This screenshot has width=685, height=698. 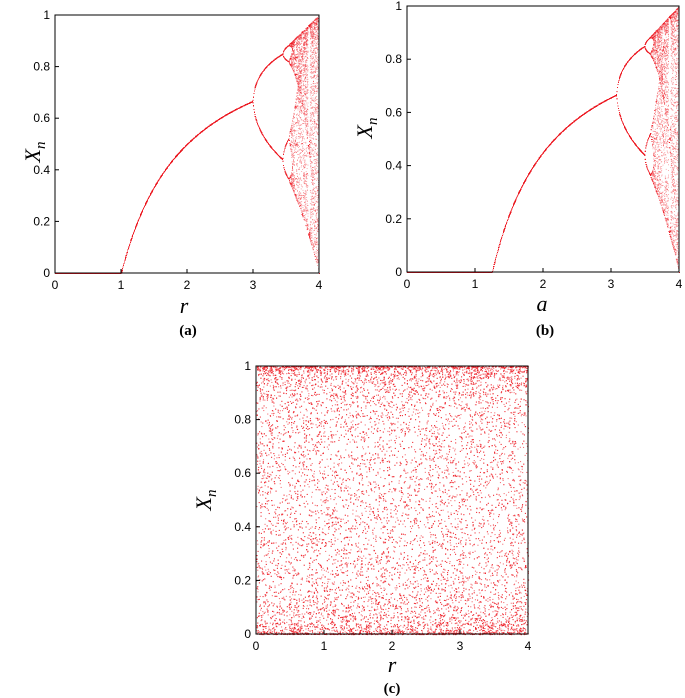 I want to click on panel-a-points, so click(x=187, y=145).